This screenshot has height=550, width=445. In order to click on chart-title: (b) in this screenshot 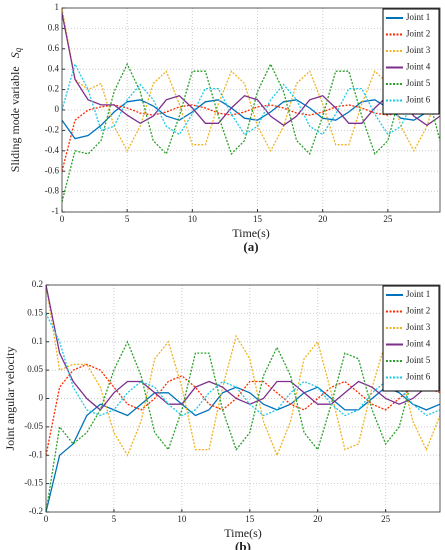, I will do `click(243, 544)`.